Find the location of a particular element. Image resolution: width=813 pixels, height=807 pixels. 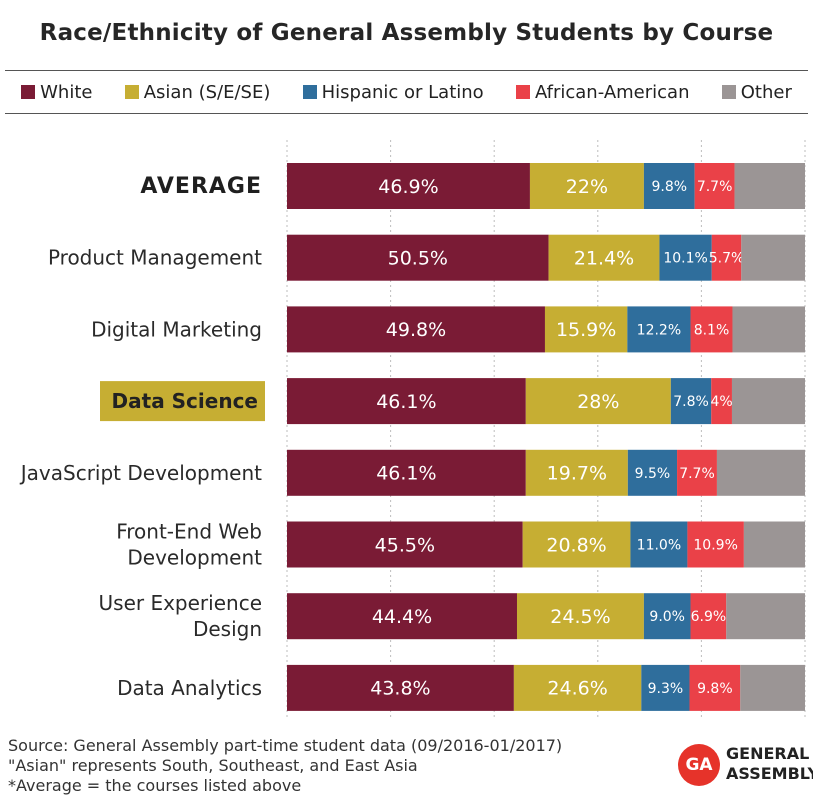

bar-segment-front-end-web-development-asian-s-e-se is located at coordinates (576, 544).